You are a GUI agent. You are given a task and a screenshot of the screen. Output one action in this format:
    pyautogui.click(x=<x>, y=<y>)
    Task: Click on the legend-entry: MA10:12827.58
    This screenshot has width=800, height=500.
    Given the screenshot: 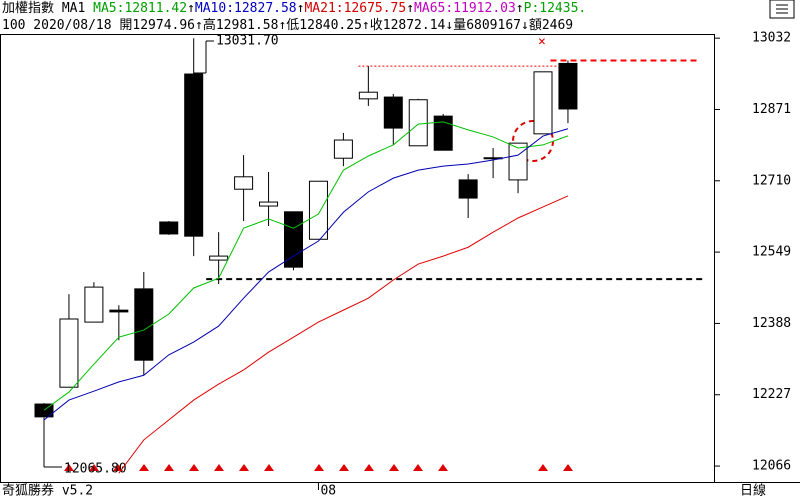 What is the action you would take?
    pyautogui.click(x=245, y=8)
    